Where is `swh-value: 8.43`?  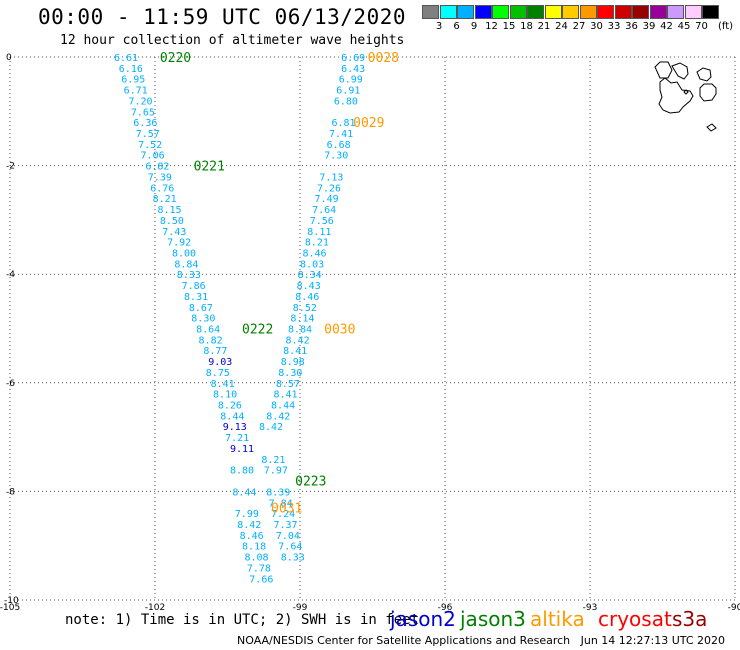
swh-value: 8.43 is located at coordinates (309, 286).